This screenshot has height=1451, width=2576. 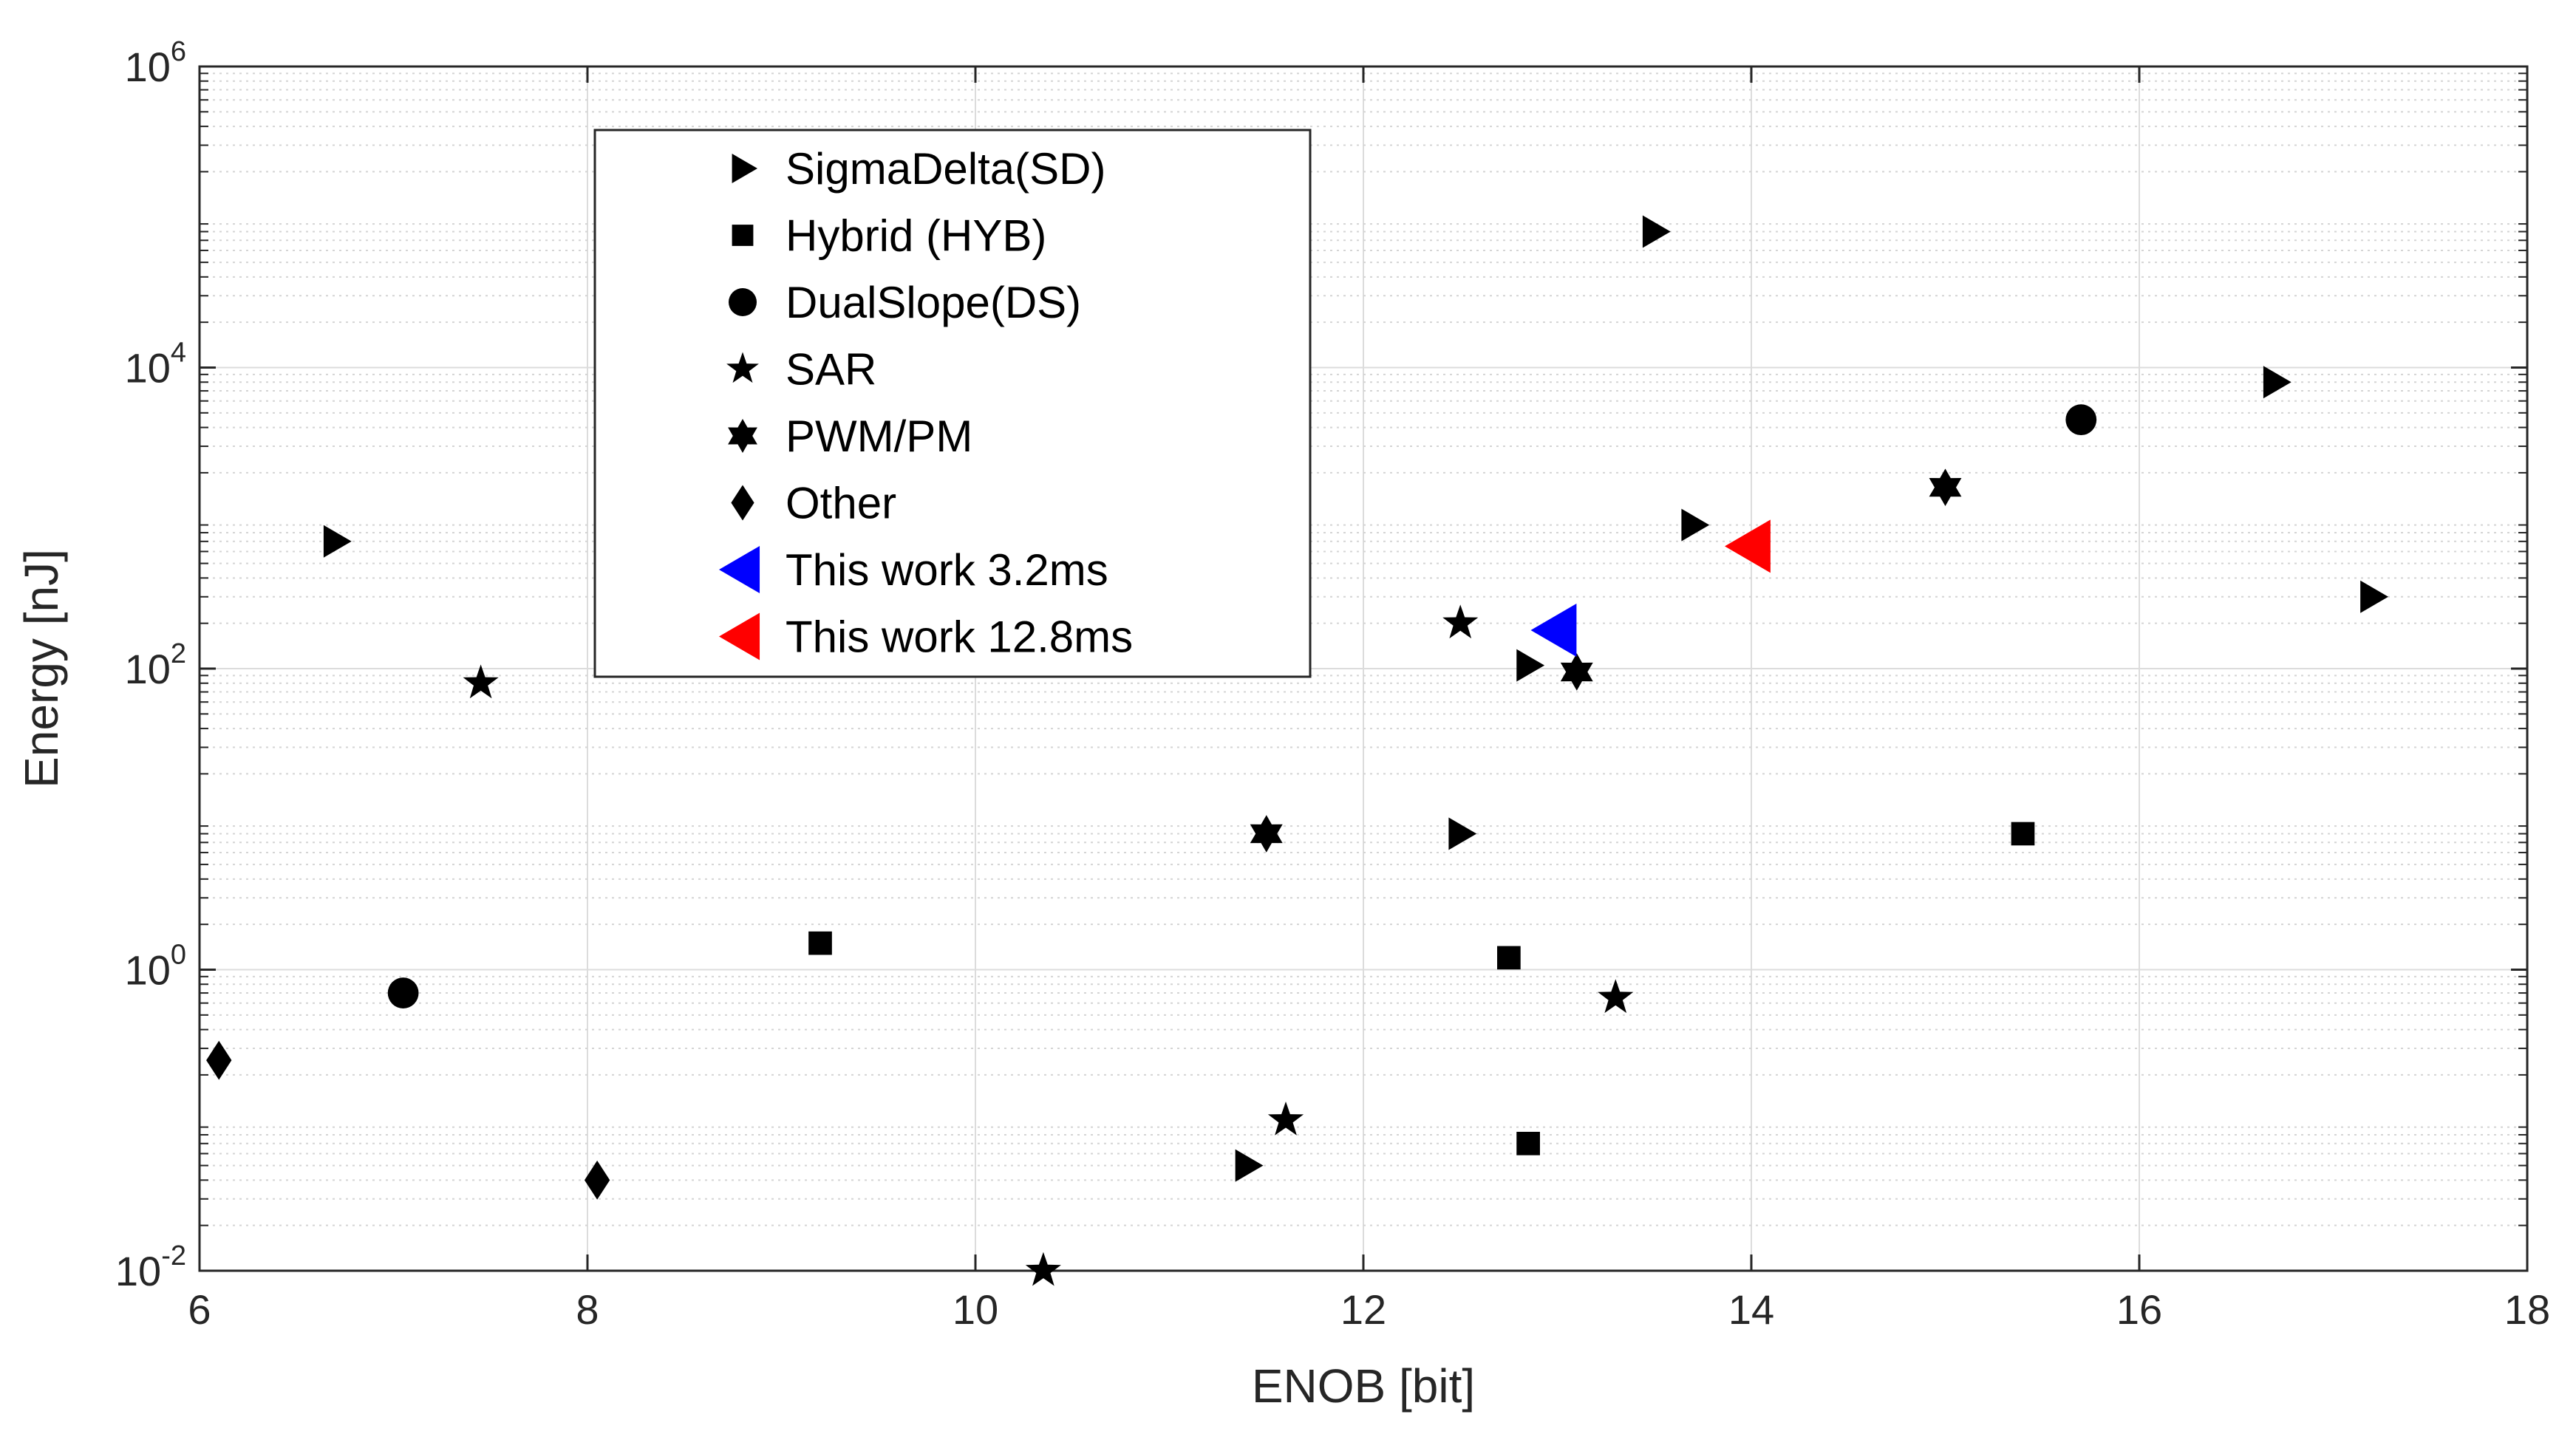 I want to click on x-tick-label: 14, so click(x=1751, y=1309).